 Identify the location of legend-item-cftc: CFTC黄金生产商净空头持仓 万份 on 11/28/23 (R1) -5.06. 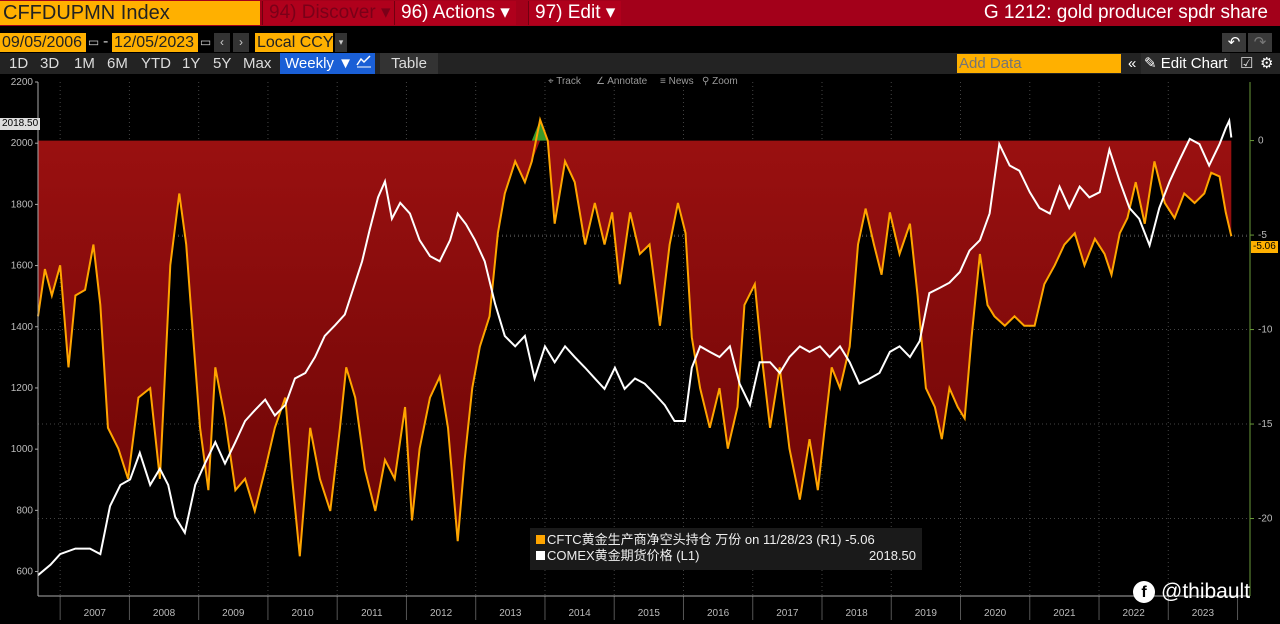
(726, 540).